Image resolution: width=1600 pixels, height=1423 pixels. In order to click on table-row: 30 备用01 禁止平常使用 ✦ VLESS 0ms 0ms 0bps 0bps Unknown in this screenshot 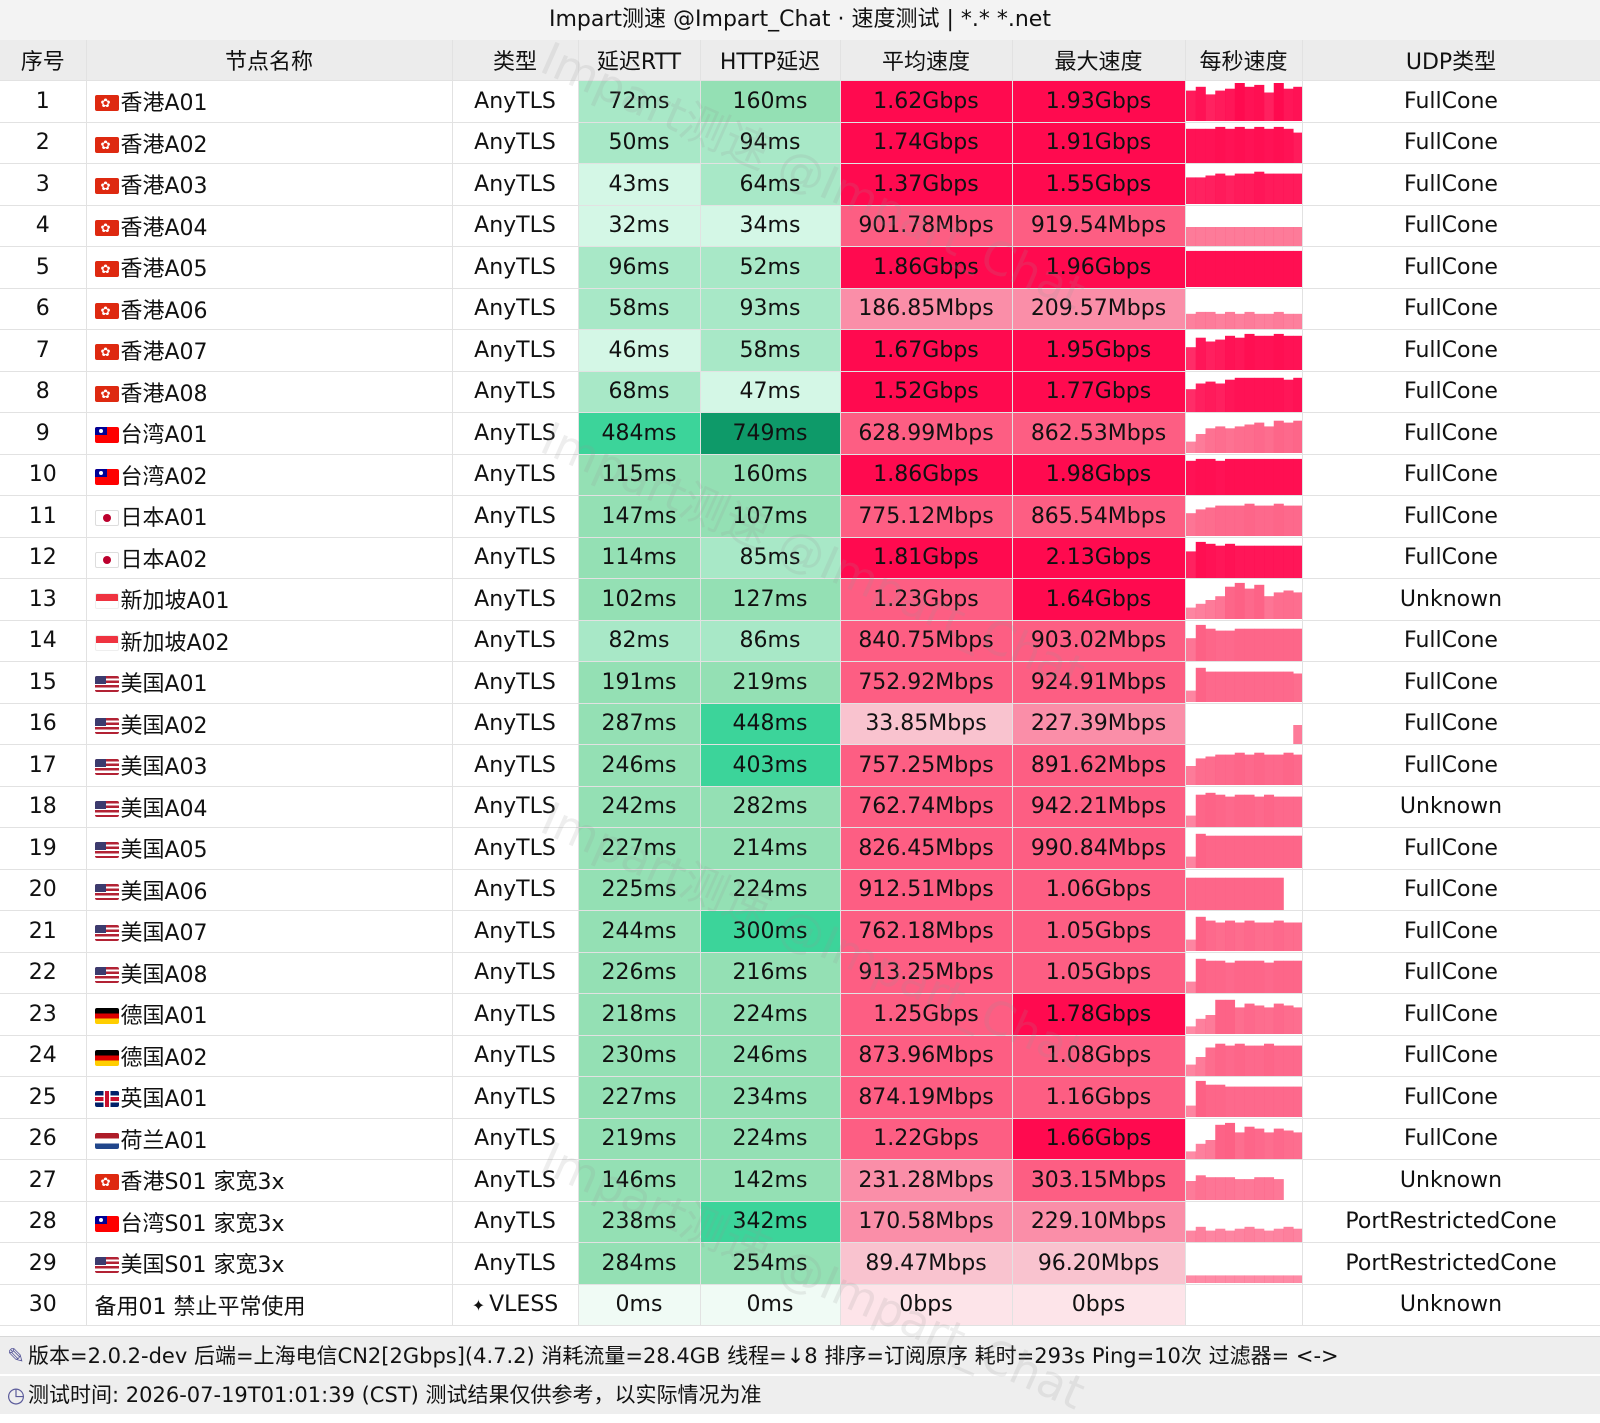, I will do `click(800, 1305)`.